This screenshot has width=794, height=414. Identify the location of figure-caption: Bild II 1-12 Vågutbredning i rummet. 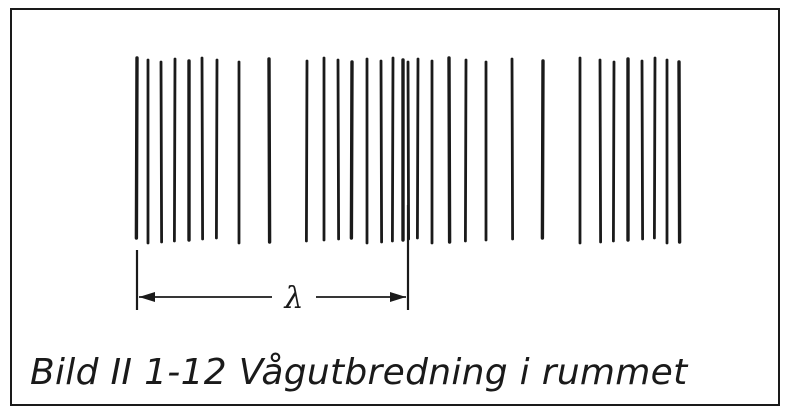
(359, 372).